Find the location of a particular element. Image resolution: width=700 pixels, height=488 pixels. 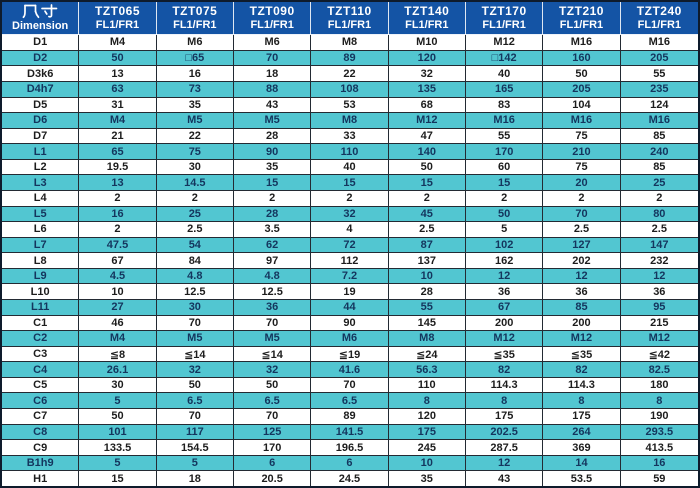

value-cell: 127 is located at coordinates (582, 245).